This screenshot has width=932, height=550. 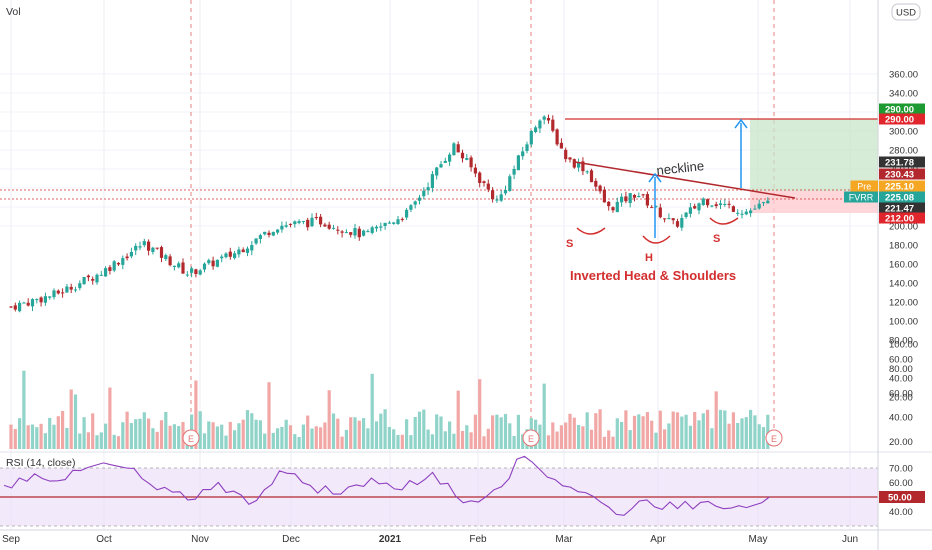 I want to click on price-badge, so click(x=902, y=162).